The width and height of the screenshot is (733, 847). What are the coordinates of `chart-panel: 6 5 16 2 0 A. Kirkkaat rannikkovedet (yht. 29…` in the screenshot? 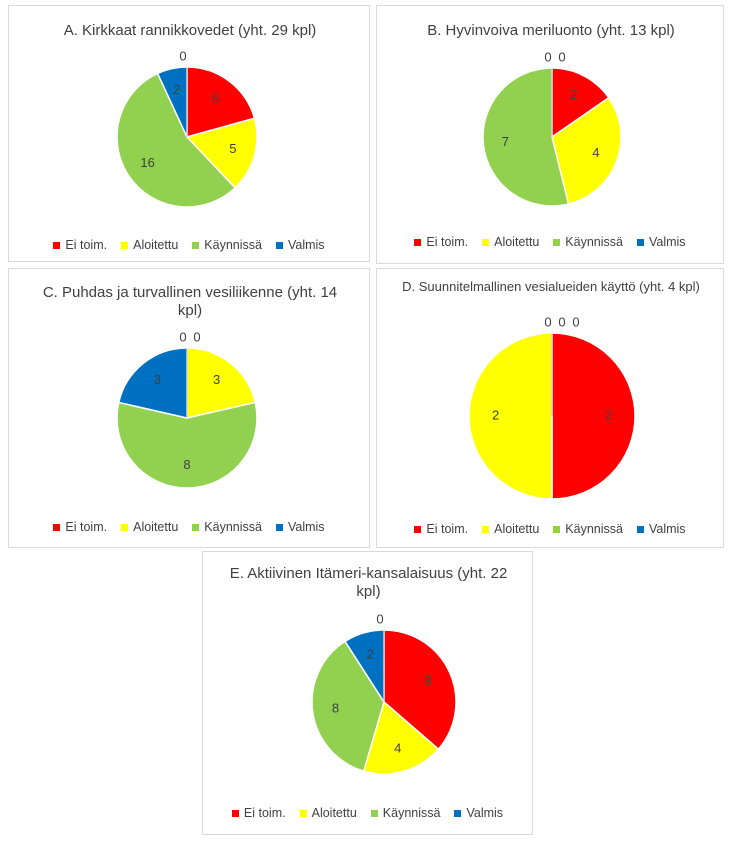 It's located at (189, 133).